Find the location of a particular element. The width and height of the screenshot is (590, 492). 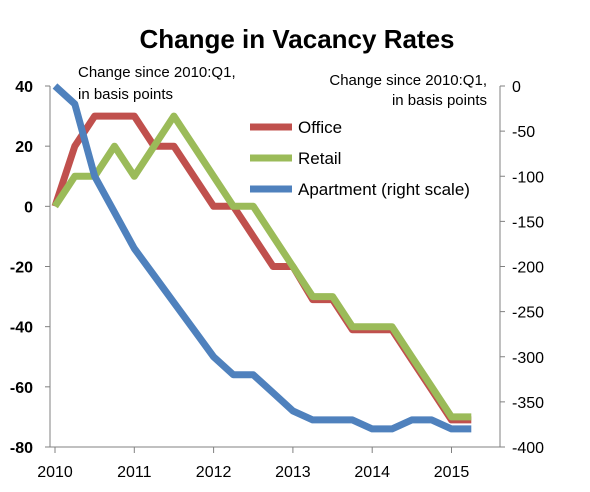

right-tick-label: -100 is located at coordinates (528, 177).